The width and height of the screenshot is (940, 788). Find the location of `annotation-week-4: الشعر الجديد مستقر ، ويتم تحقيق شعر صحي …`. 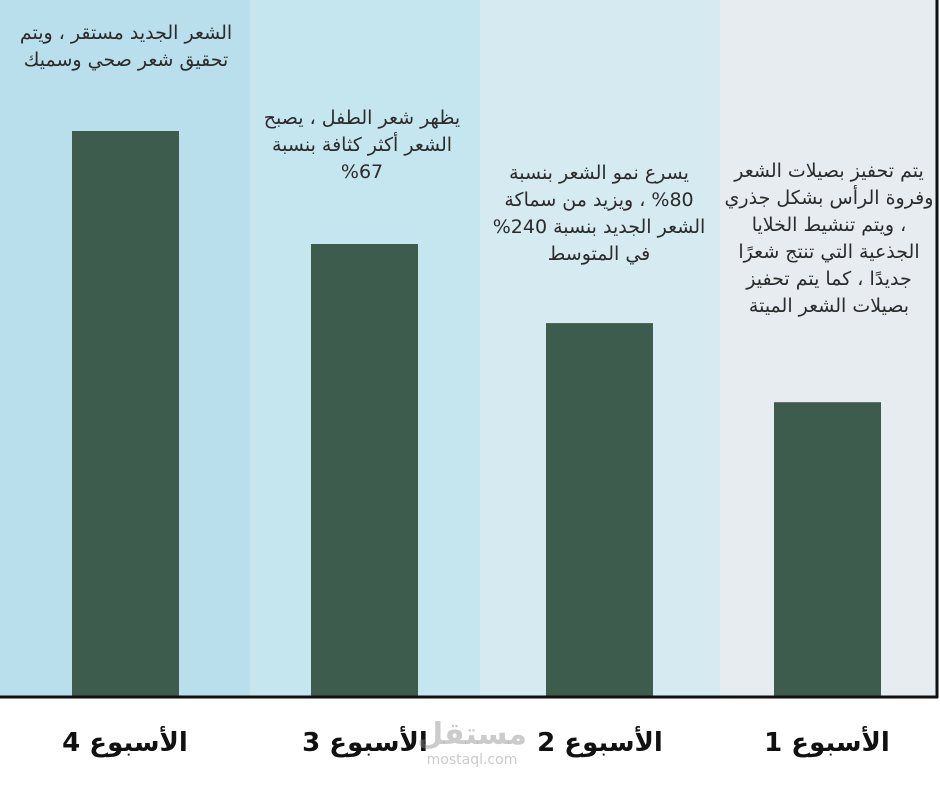

annotation-week-4: الشعر الجديد مستقر ، ويتم تحقيق شعر صحي … is located at coordinates (126, 46).